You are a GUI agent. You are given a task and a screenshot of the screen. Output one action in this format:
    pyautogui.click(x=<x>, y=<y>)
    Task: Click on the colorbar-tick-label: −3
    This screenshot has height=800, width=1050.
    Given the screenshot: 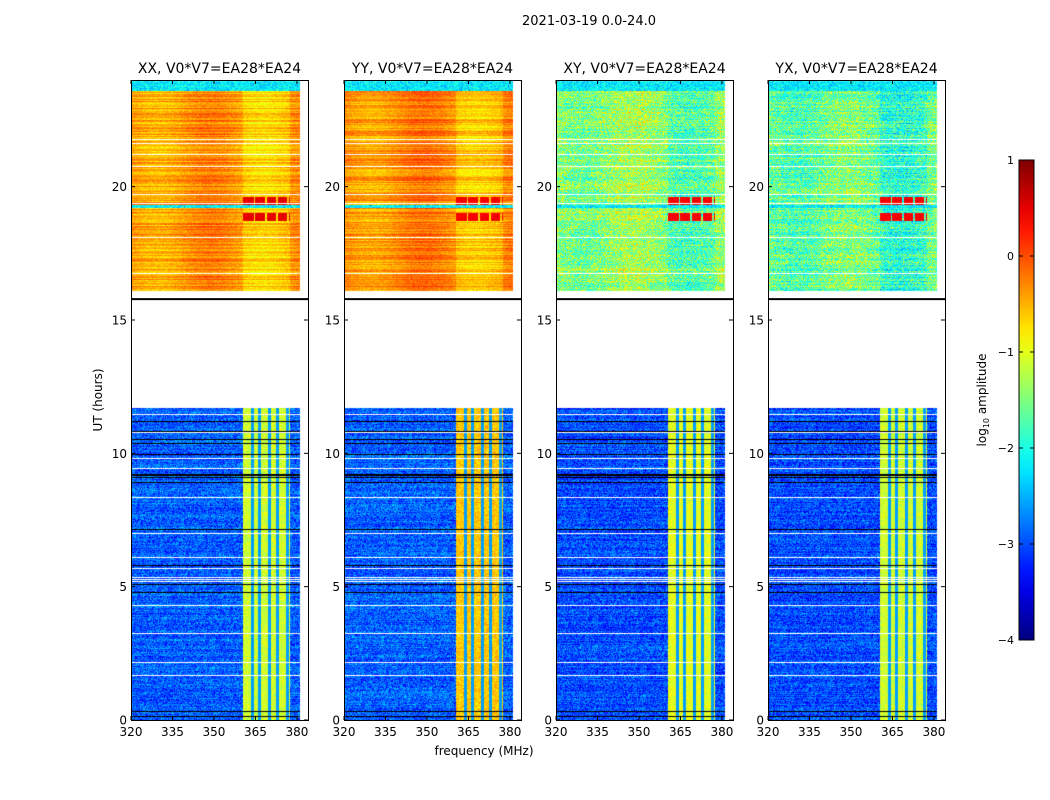 What is the action you would take?
    pyautogui.click(x=1006, y=544)
    